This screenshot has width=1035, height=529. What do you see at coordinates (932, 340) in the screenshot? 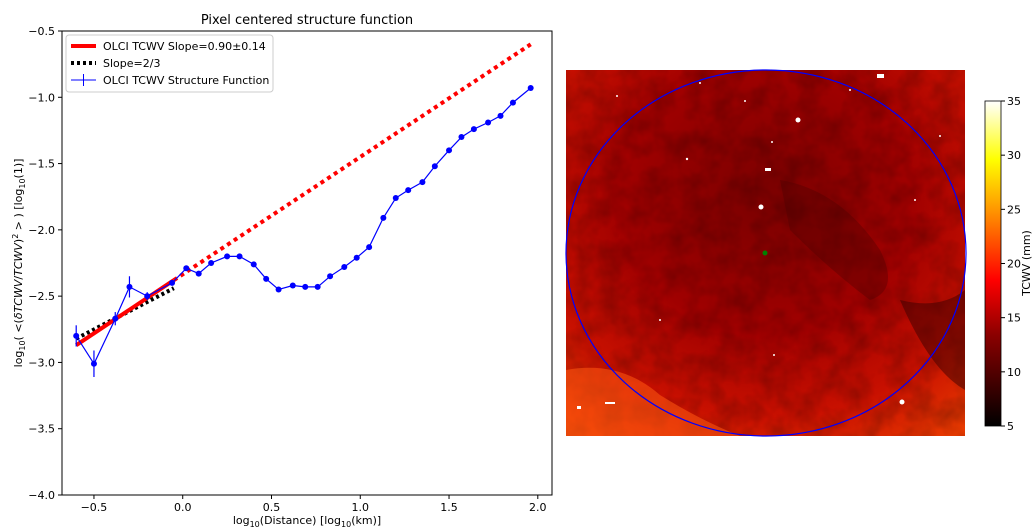
I see `tcwv-map-low-region` at bounding box center [932, 340].